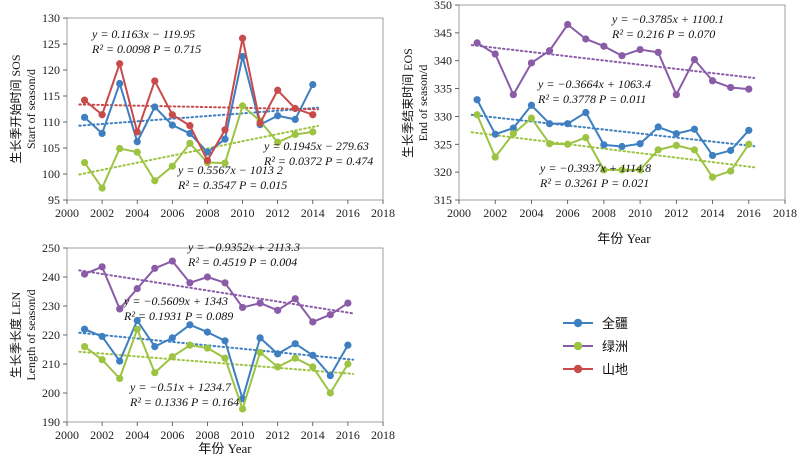 The width and height of the screenshot is (800, 457). Describe the element at coordinates (318, 161) in the screenshot. I see `regression-stats: R² = 0.0372 P = 0.474` at that location.